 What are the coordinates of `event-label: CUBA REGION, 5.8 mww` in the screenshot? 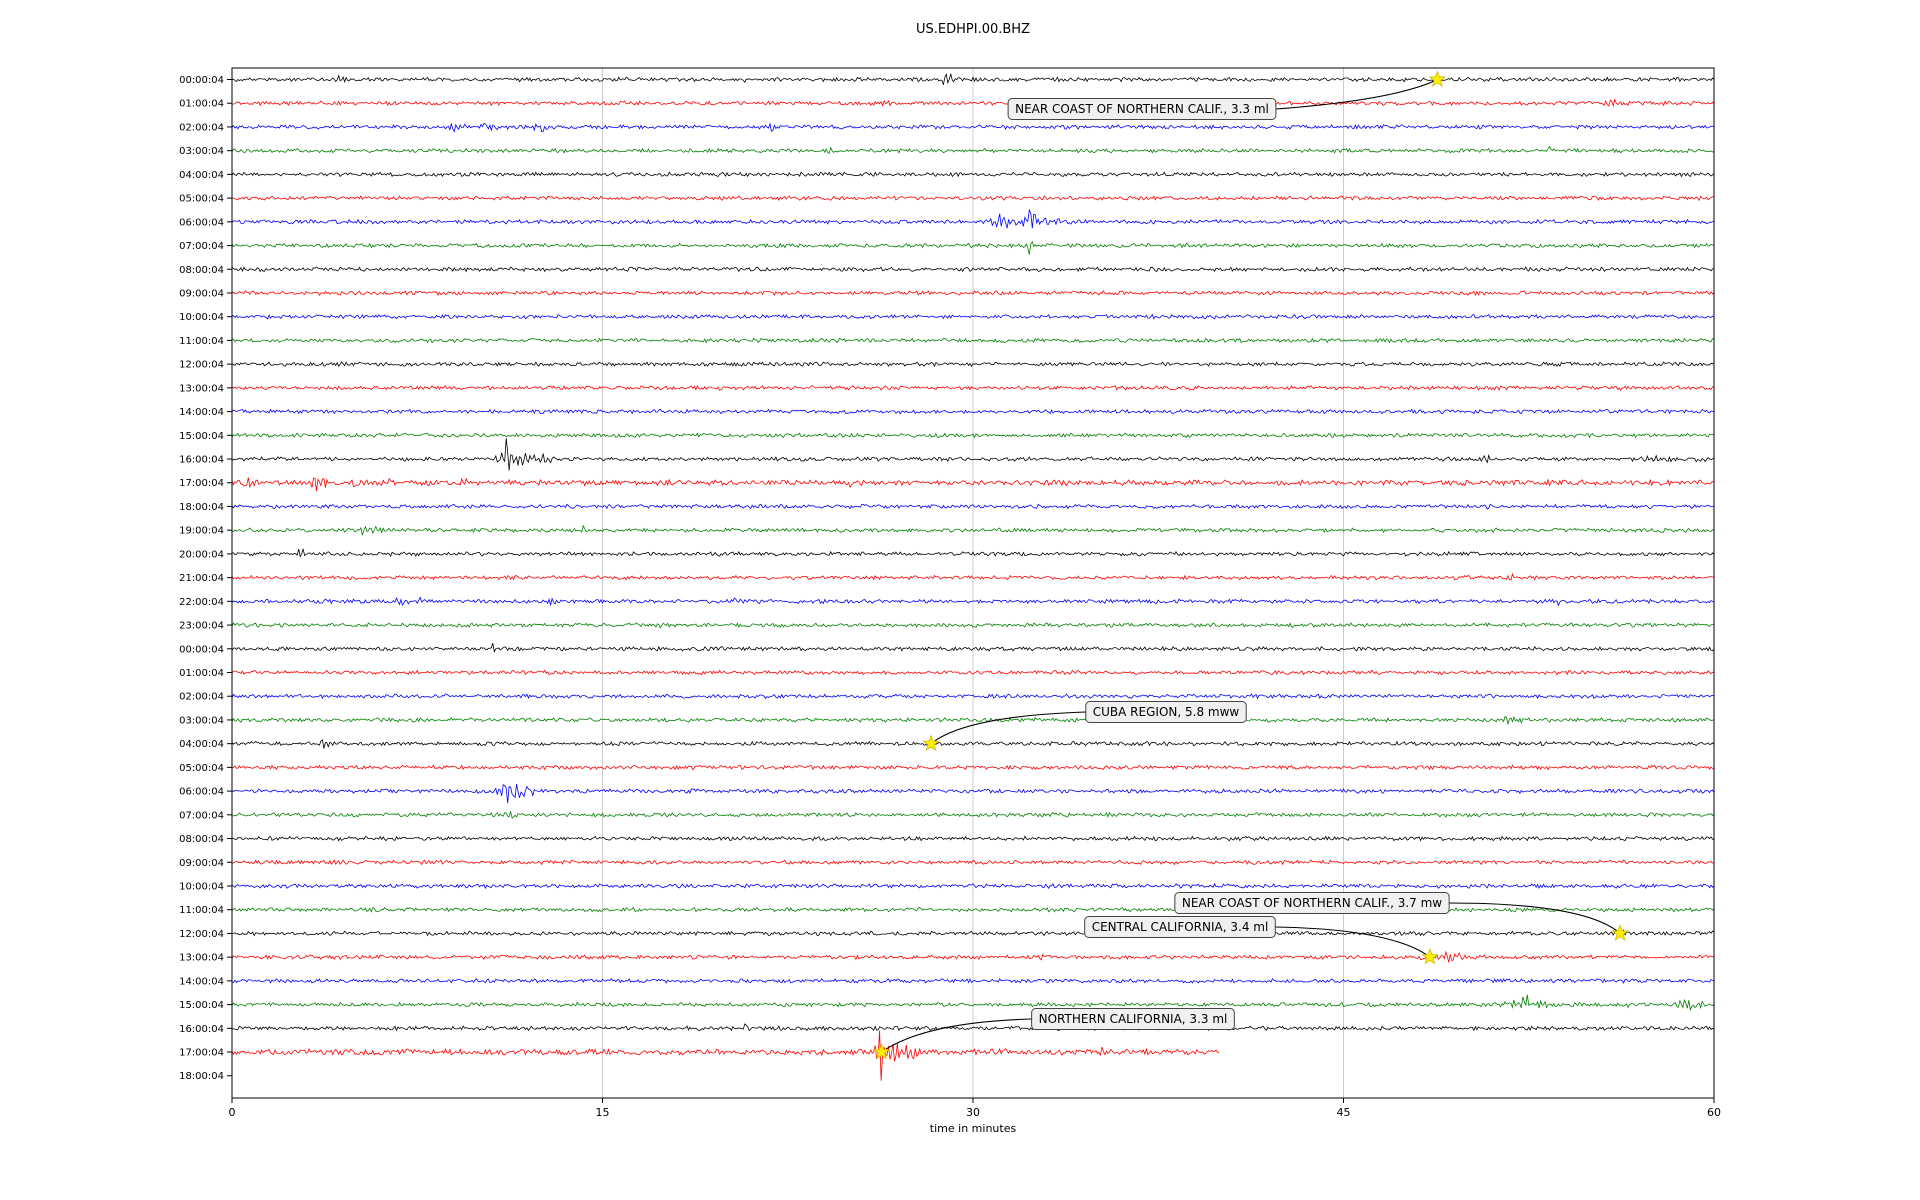 It's located at (1166, 712).